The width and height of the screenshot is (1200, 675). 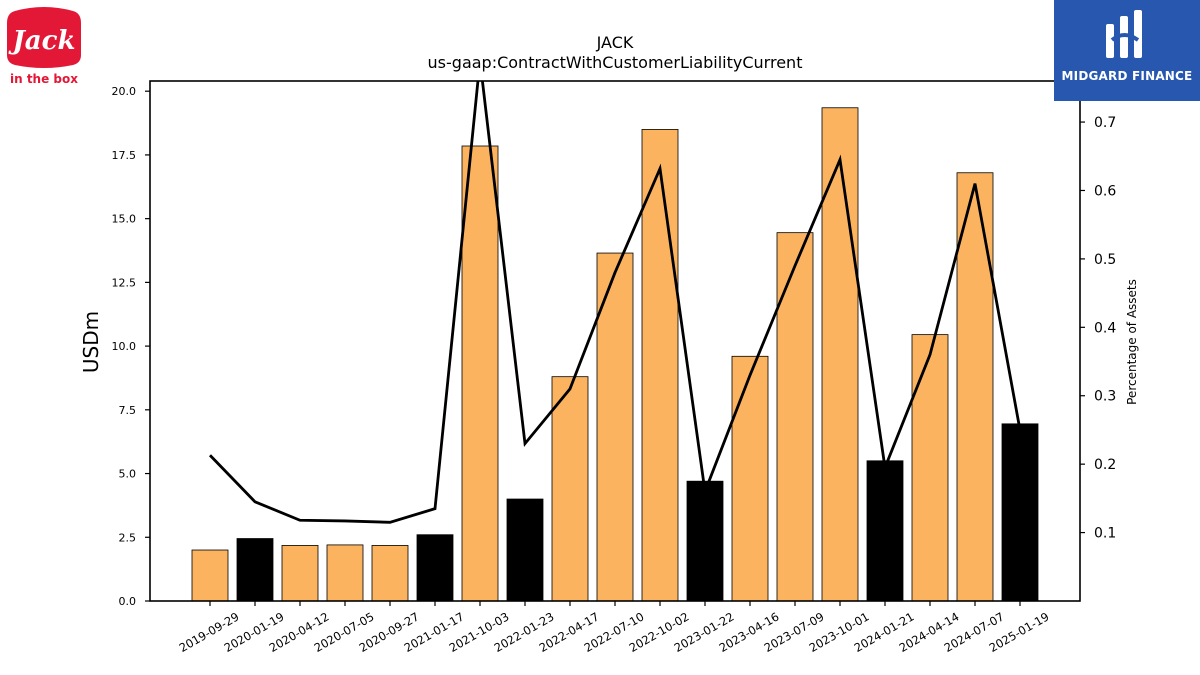 What do you see at coordinates (1127, 76) in the screenshot?
I see `midgard-logo-text: MIDGARD FINANCE` at bounding box center [1127, 76].